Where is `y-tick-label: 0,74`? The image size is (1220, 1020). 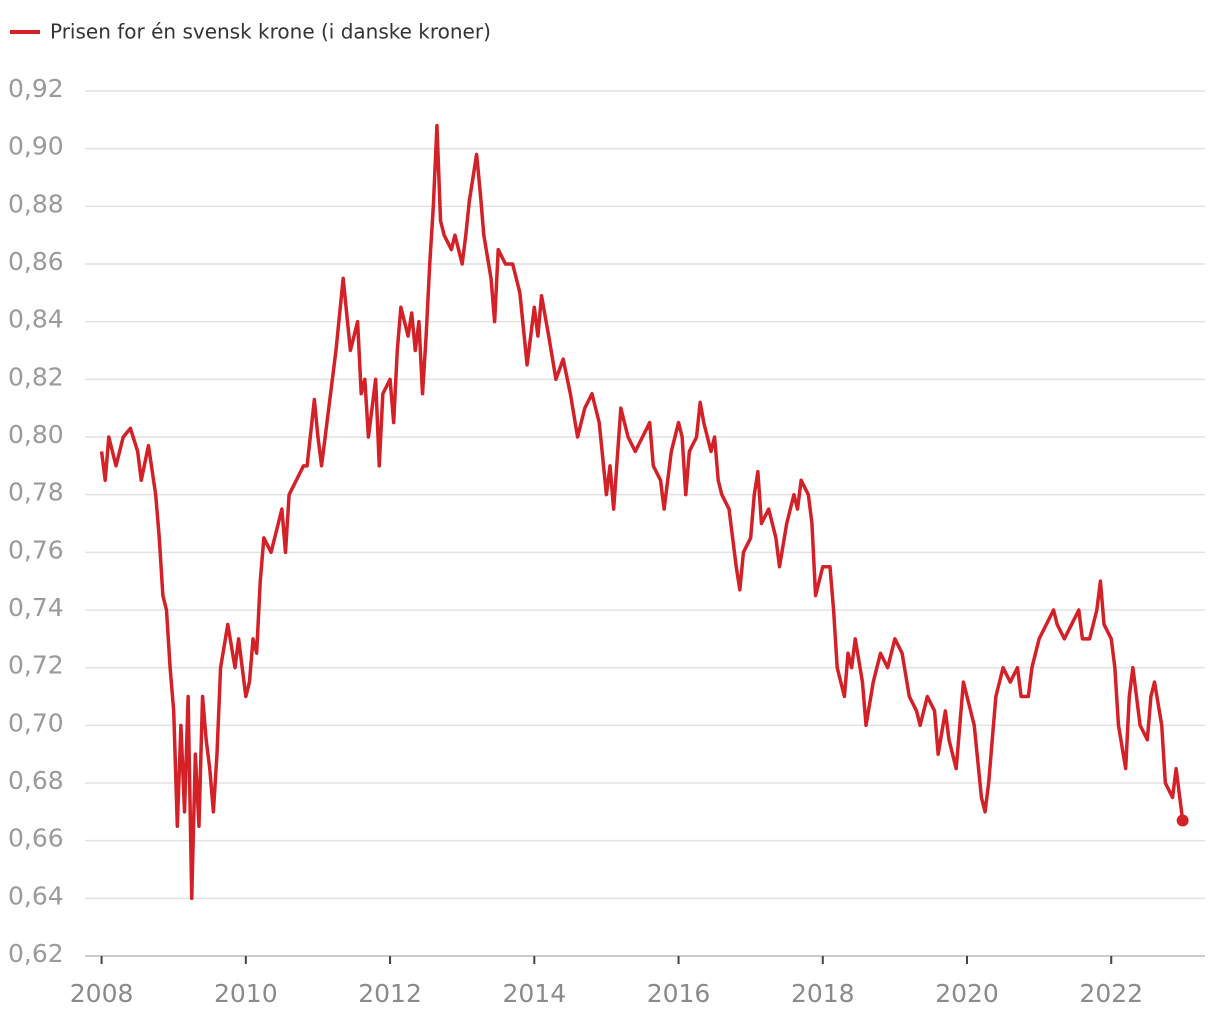 y-tick-label: 0,74 is located at coordinates (36, 607).